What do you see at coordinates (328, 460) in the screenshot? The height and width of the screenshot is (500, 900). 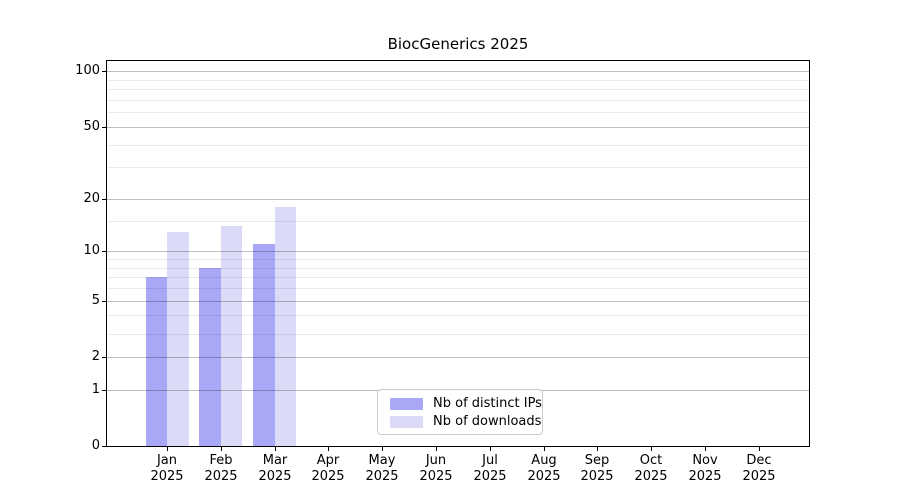 I see `x-tick-month: Apr` at bounding box center [328, 460].